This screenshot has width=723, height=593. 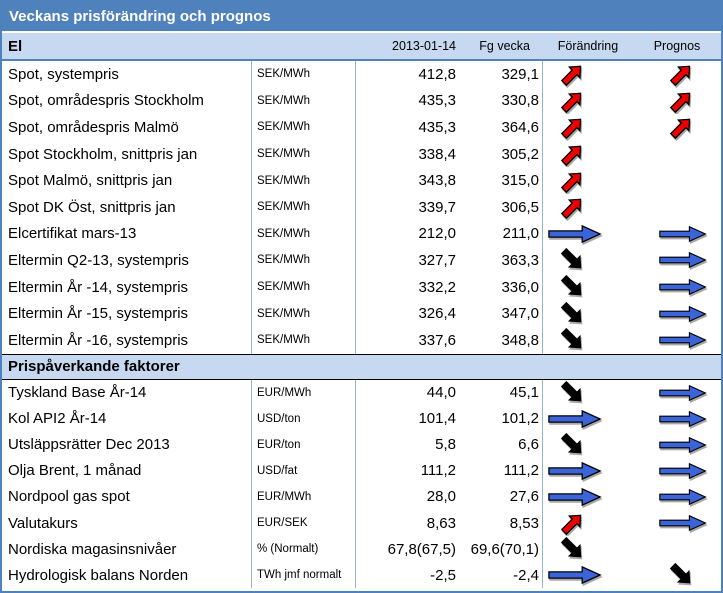 I want to click on row-name: Utsläppsrätter Dec 2013, so click(x=127, y=444).